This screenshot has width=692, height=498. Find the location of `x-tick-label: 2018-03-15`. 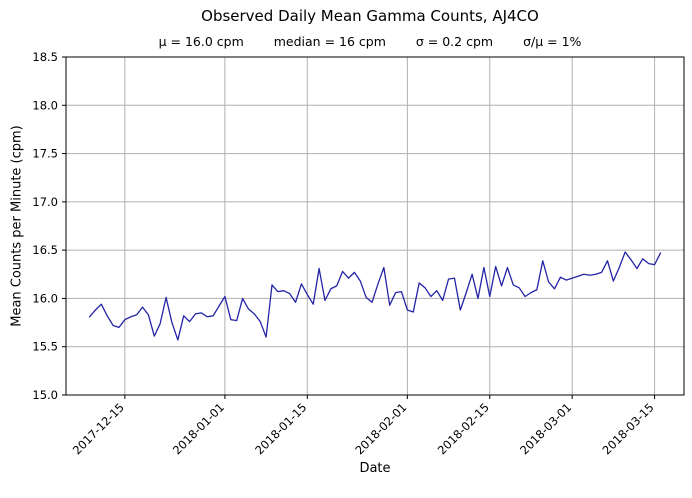

x-tick-label: 2018-03-15 is located at coordinates (628, 428).